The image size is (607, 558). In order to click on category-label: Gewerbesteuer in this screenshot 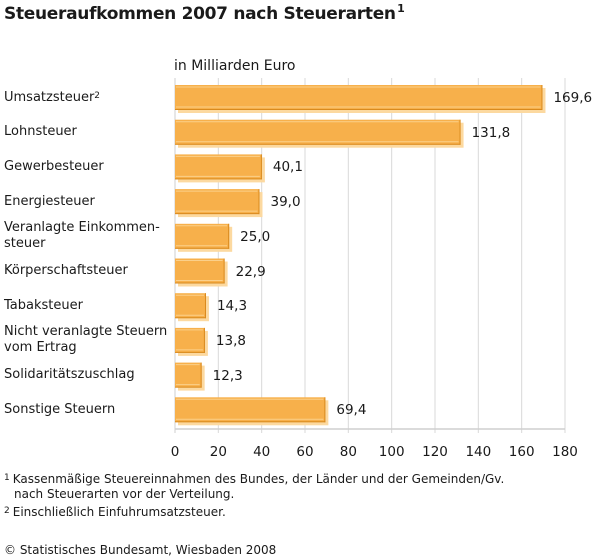, I will do `click(87, 167)`.